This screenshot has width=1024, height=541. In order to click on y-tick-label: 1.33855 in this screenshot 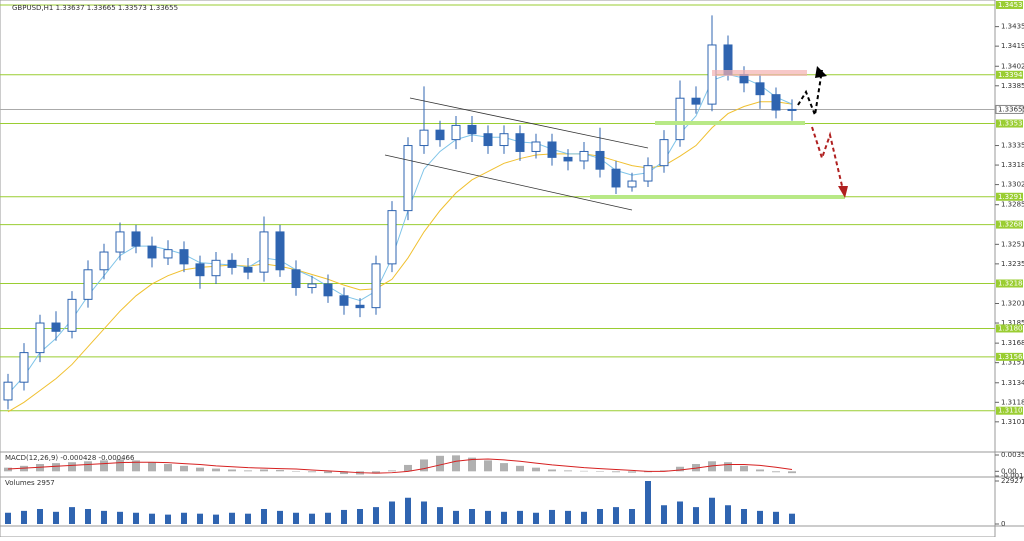, I will do `click(1012, 86)`.